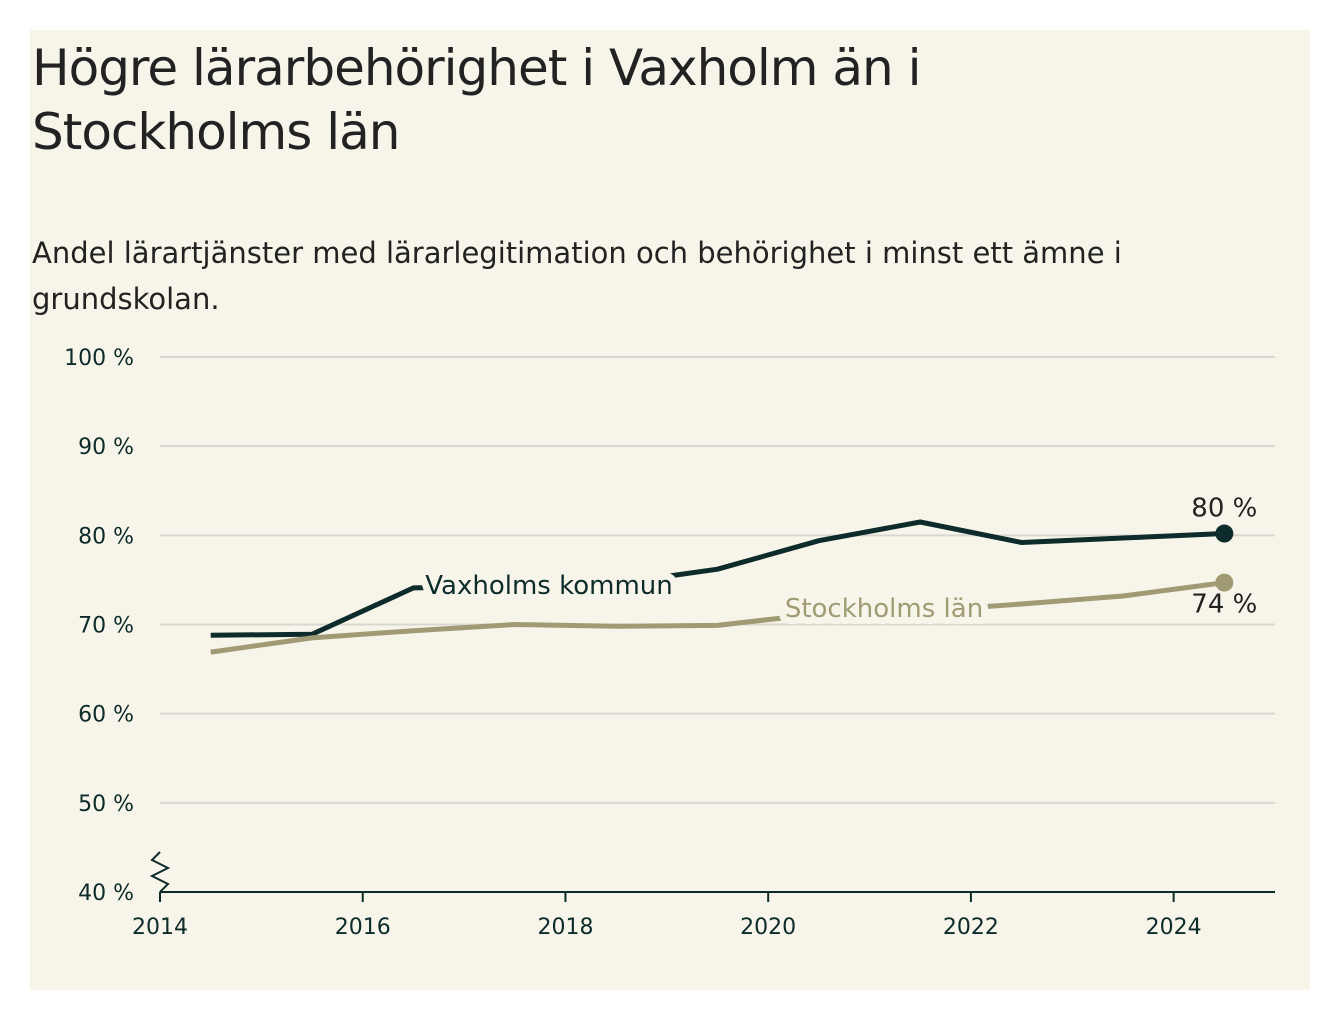 The image size is (1340, 1020). What do you see at coordinates (106, 893) in the screenshot?
I see `y-tick-label: 40 %` at bounding box center [106, 893].